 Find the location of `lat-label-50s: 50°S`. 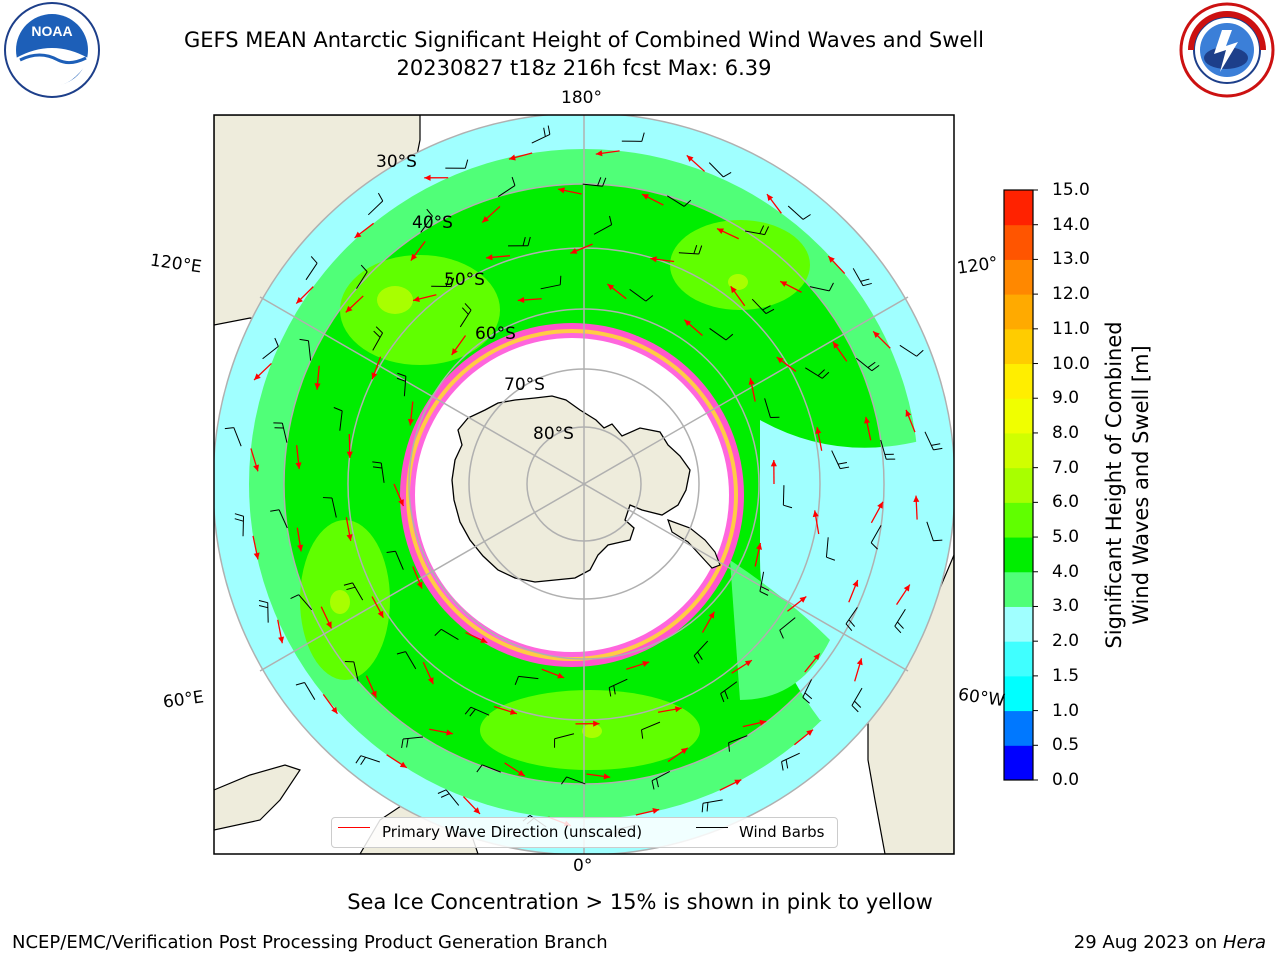

lat-label-50s: 50°S is located at coordinates (464, 280).